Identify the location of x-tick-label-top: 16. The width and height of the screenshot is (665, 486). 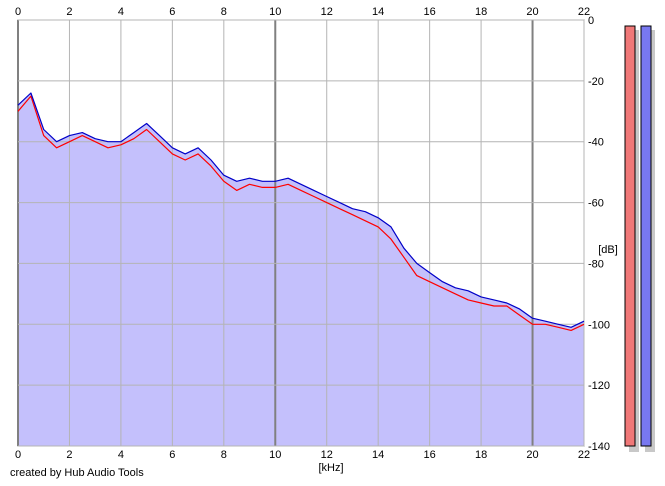
(430, 12).